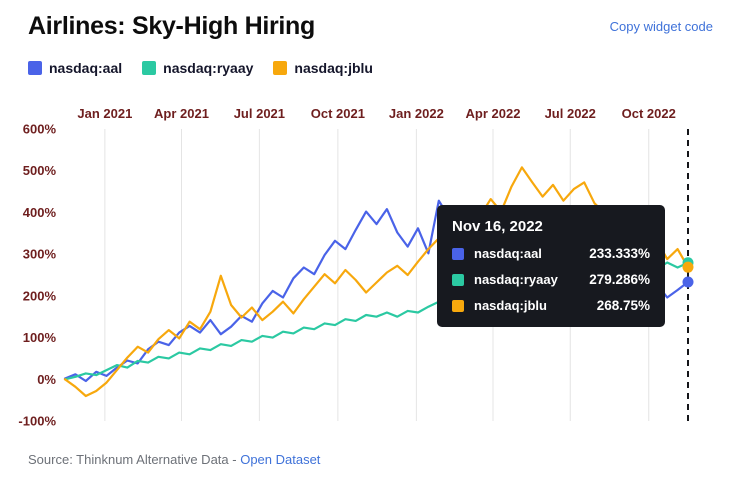 The width and height of the screenshot is (737, 489). I want to click on y-tick-label: 200%, so click(40, 295).